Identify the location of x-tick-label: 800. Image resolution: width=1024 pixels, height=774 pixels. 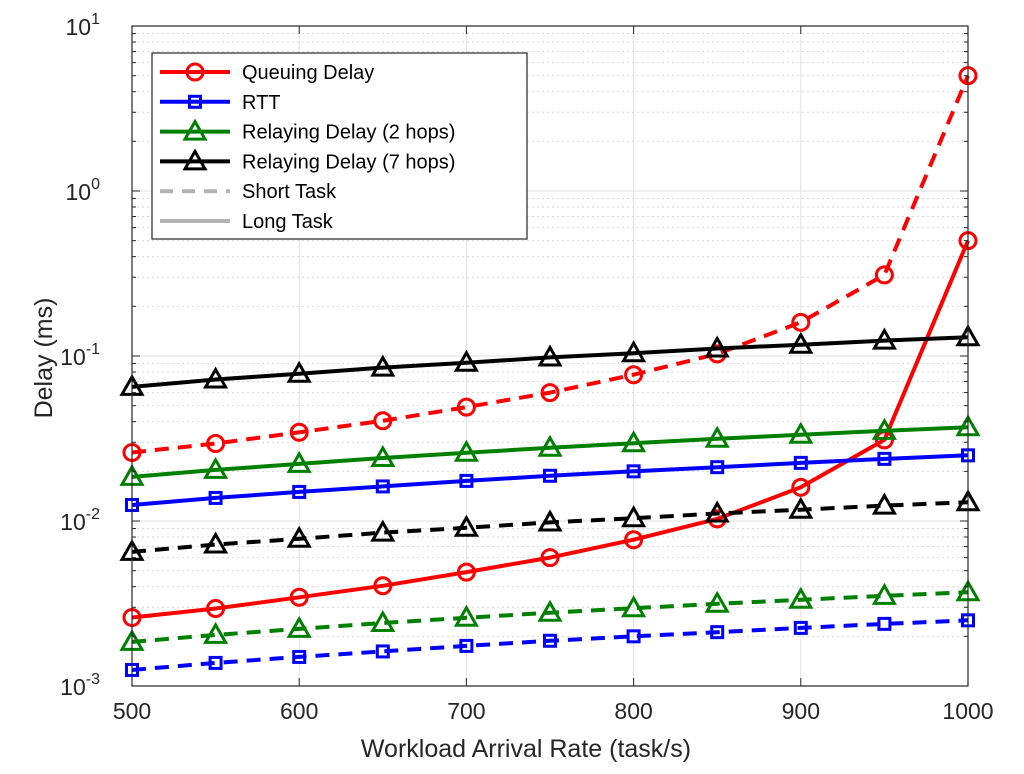
(633, 711).